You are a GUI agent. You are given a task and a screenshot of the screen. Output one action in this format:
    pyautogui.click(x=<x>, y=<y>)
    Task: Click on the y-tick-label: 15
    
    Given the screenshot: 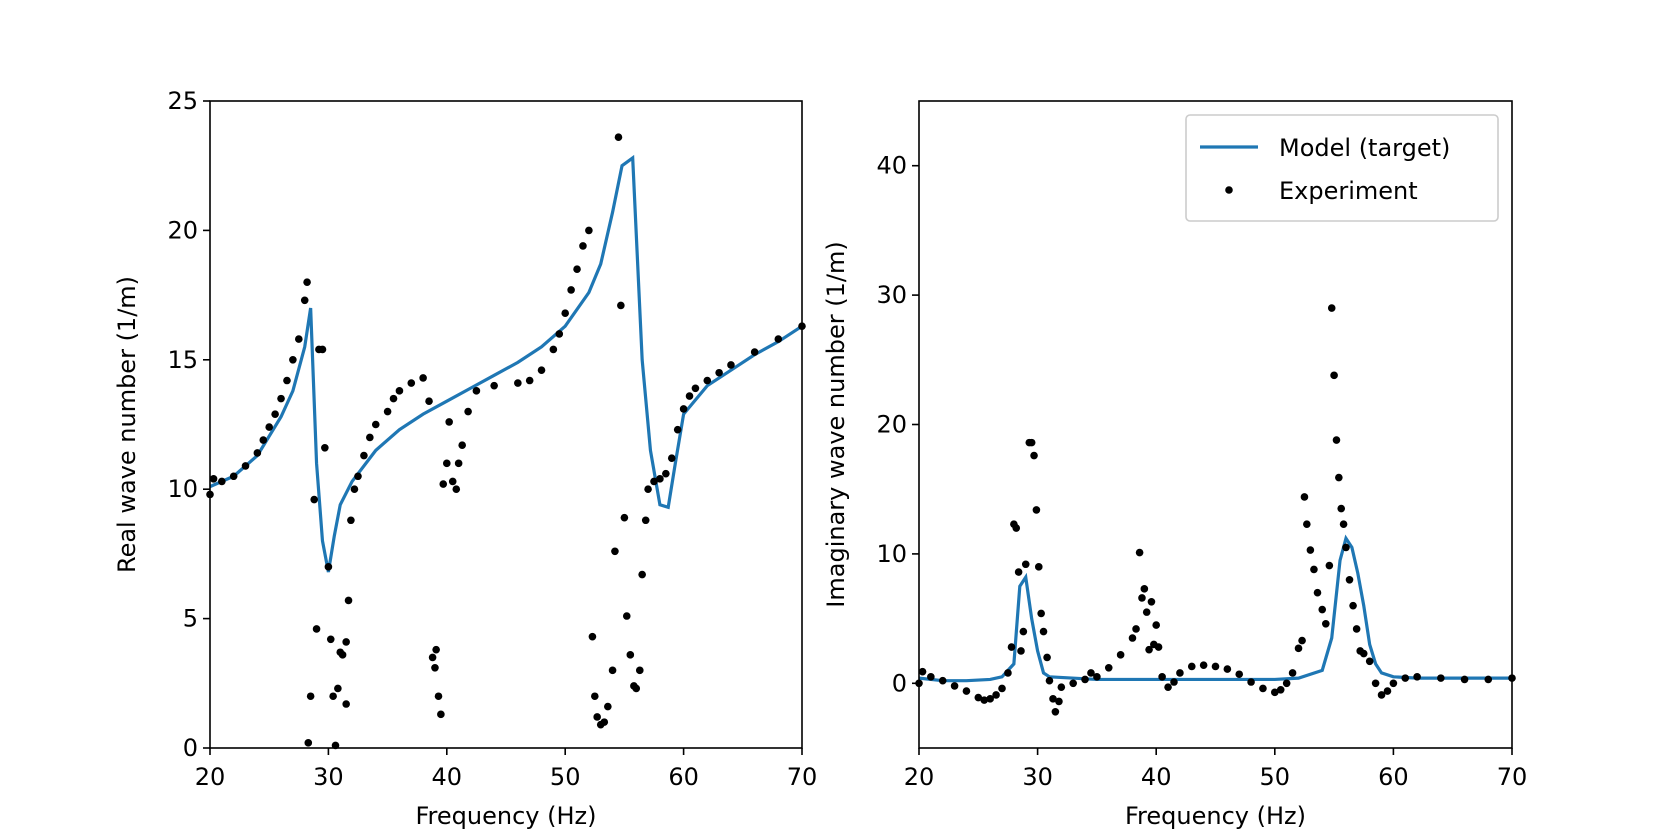 What is the action you would take?
    pyautogui.click(x=182, y=360)
    